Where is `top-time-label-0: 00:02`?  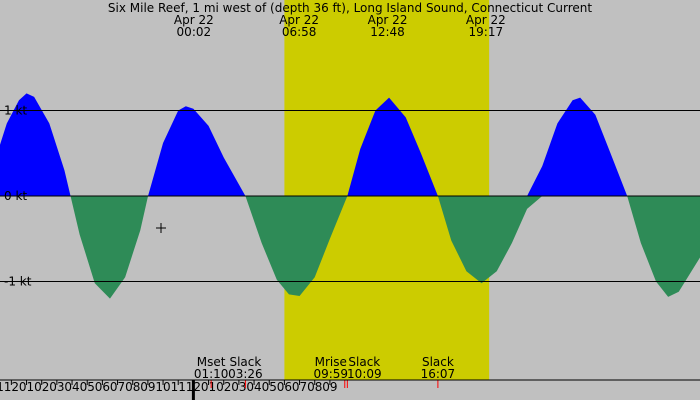 top-time-label-0: 00:02 is located at coordinates (194, 32).